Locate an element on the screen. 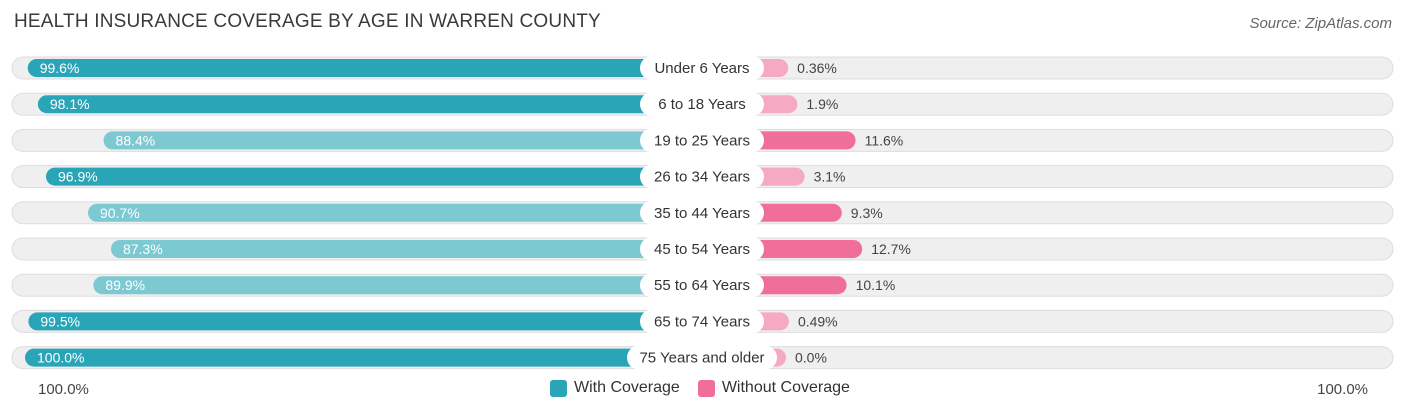 The image size is (1406, 414). legend-label-without-coverage: Without Coverage is located at coordinates (785, 387).